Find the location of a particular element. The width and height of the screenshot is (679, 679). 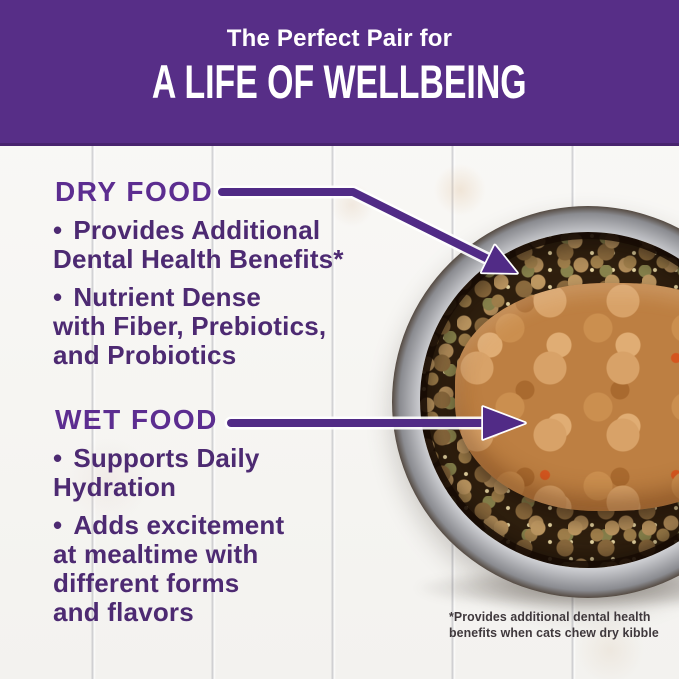

banner-title: A LIFE OF WELLBEING is located at coordinates (339, 82).